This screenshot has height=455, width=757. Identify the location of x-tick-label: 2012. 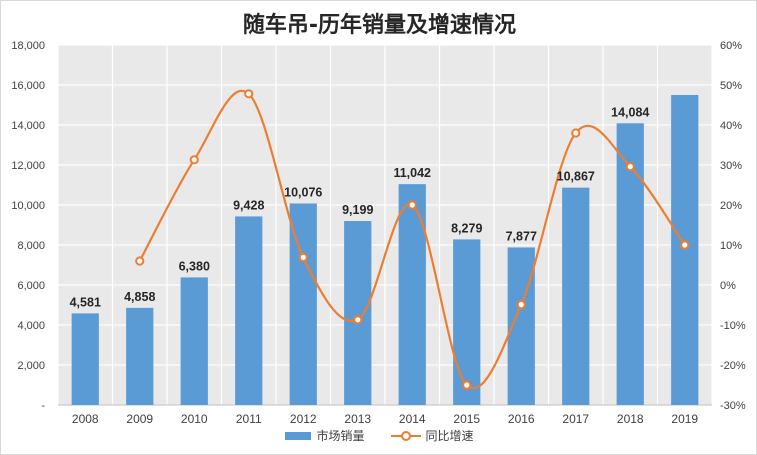
(303, 419).